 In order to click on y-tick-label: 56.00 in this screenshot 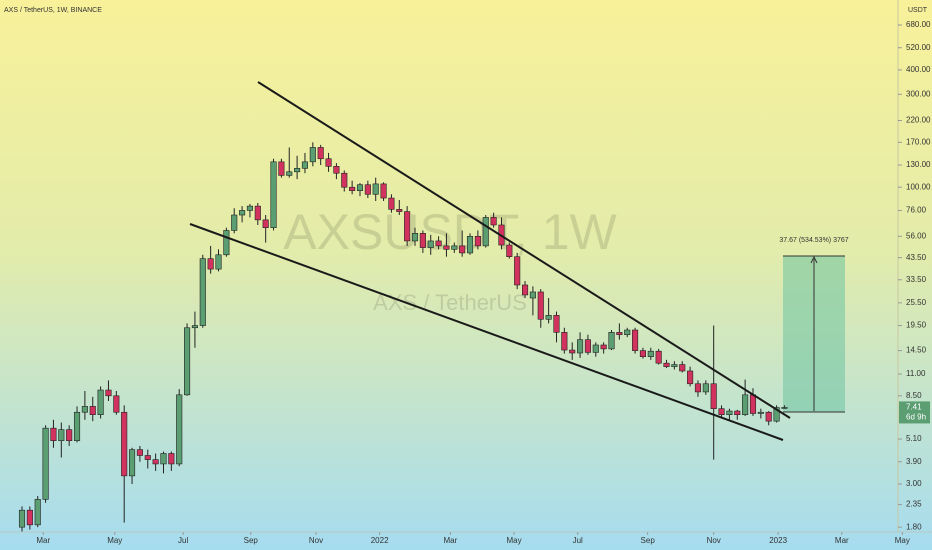, I will do `click(916, 235)`.